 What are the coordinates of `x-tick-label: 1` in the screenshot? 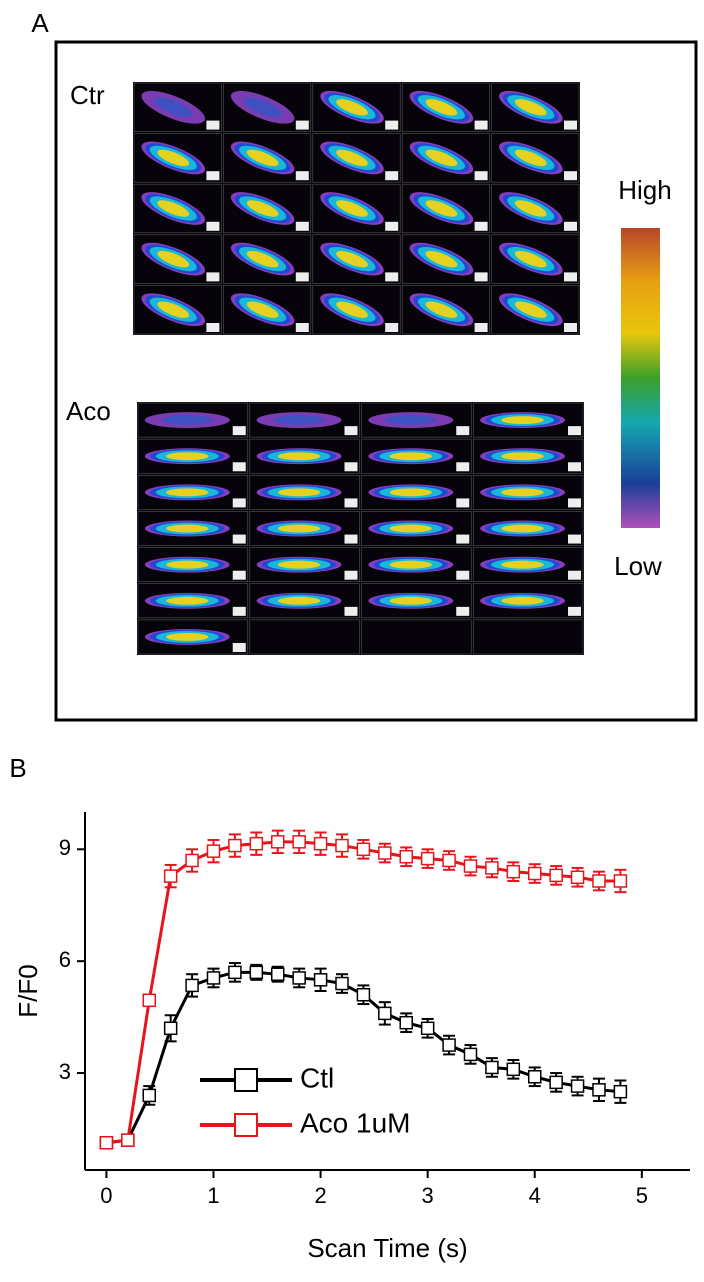 It's located at (213, 1195).